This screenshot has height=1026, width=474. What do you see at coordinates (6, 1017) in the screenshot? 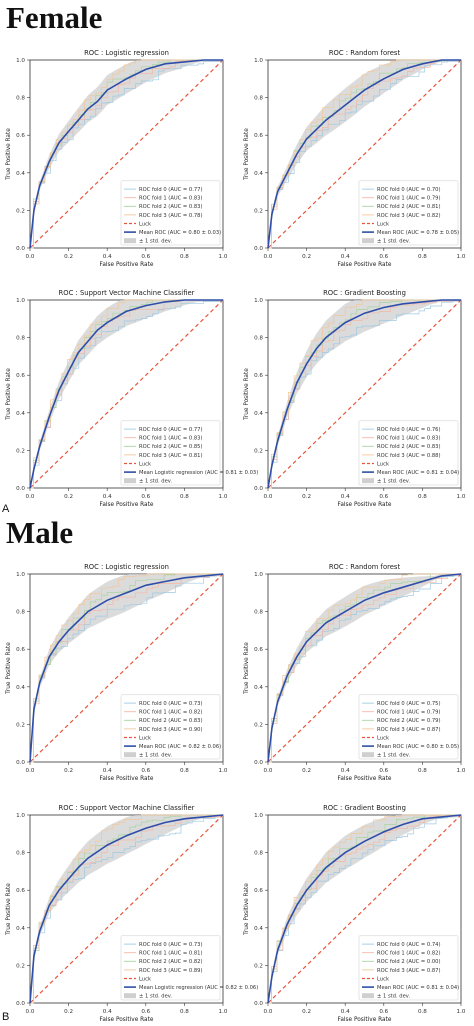
I see `panel-letter-b: B` at bounding box center [6, 1017].